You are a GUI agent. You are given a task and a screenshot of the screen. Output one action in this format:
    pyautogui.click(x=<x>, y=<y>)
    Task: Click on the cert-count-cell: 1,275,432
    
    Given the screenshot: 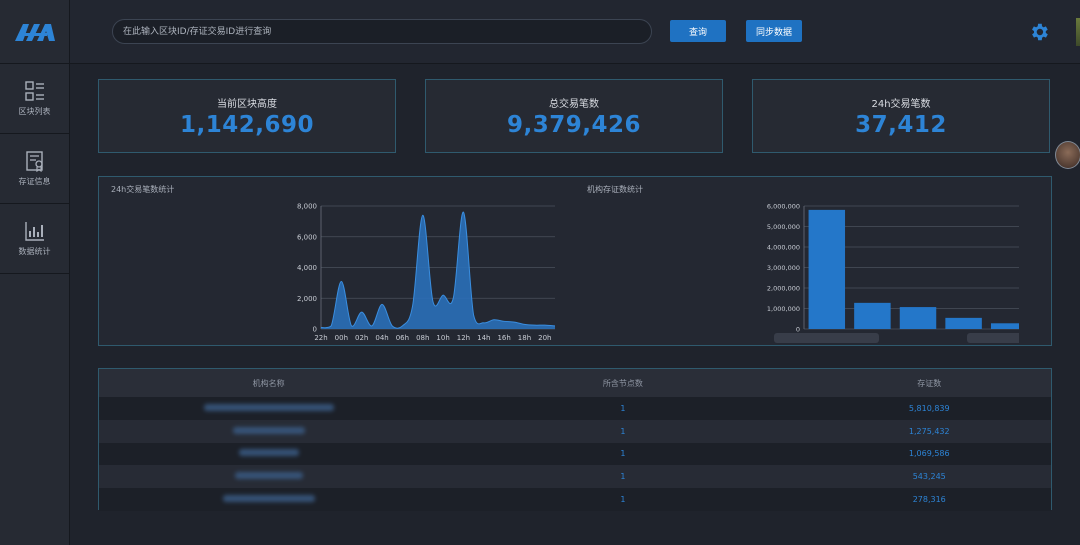 What is the action you would take?
    pyautogui.click(x=929, y=431)
    